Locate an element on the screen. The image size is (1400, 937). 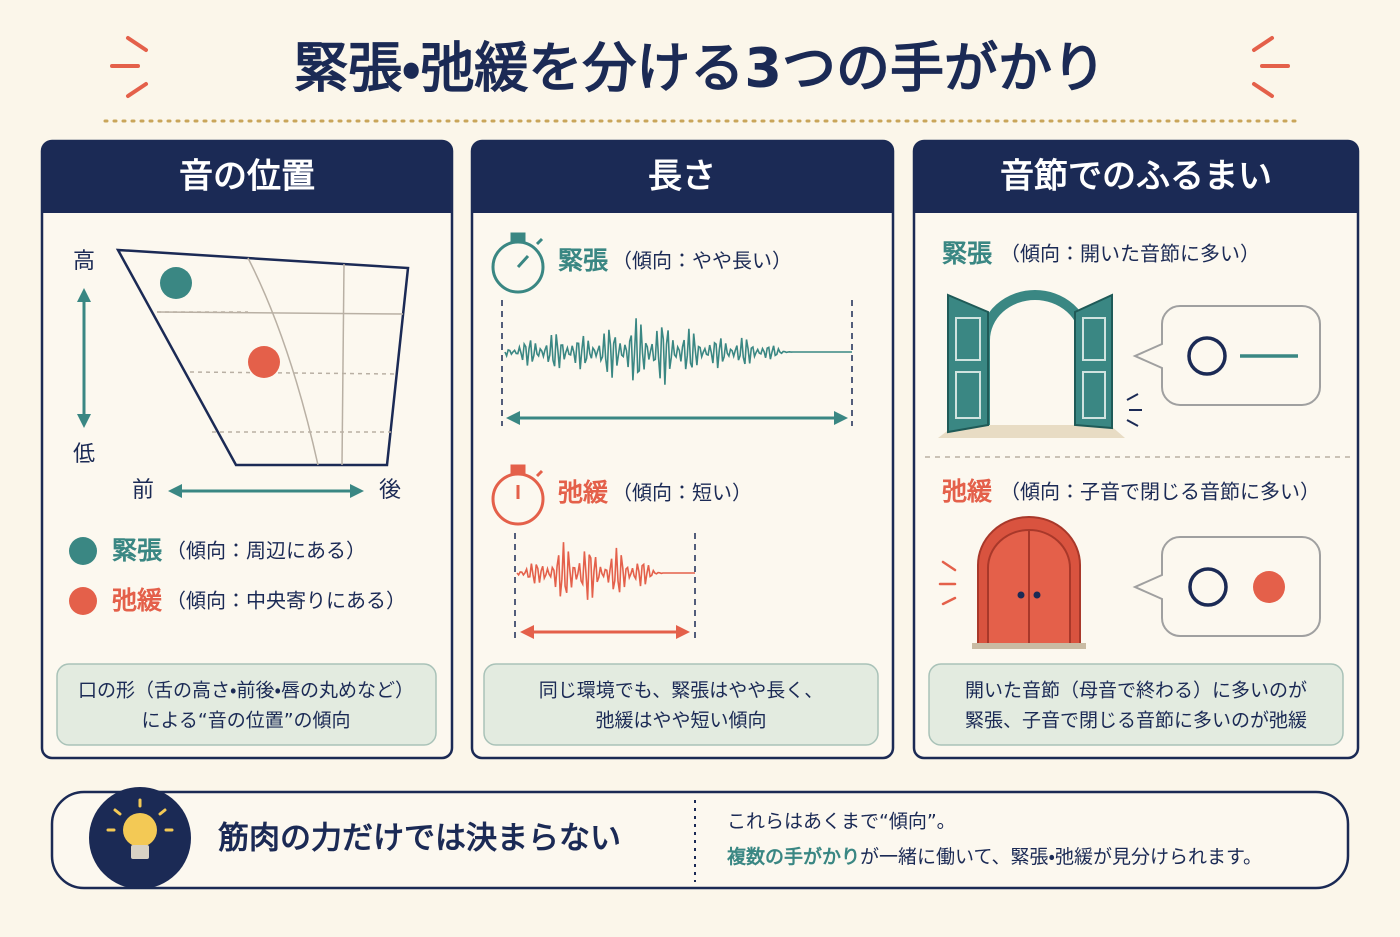
footer-box is located at coordinates (700, 840).